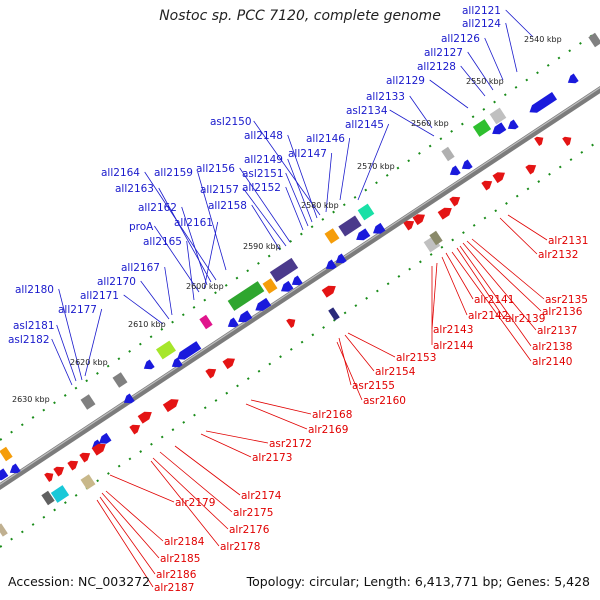 The image size is (600, 600). I want to click on minus-strand-gene-label-asl2134: asl2134, so click(367, 111).